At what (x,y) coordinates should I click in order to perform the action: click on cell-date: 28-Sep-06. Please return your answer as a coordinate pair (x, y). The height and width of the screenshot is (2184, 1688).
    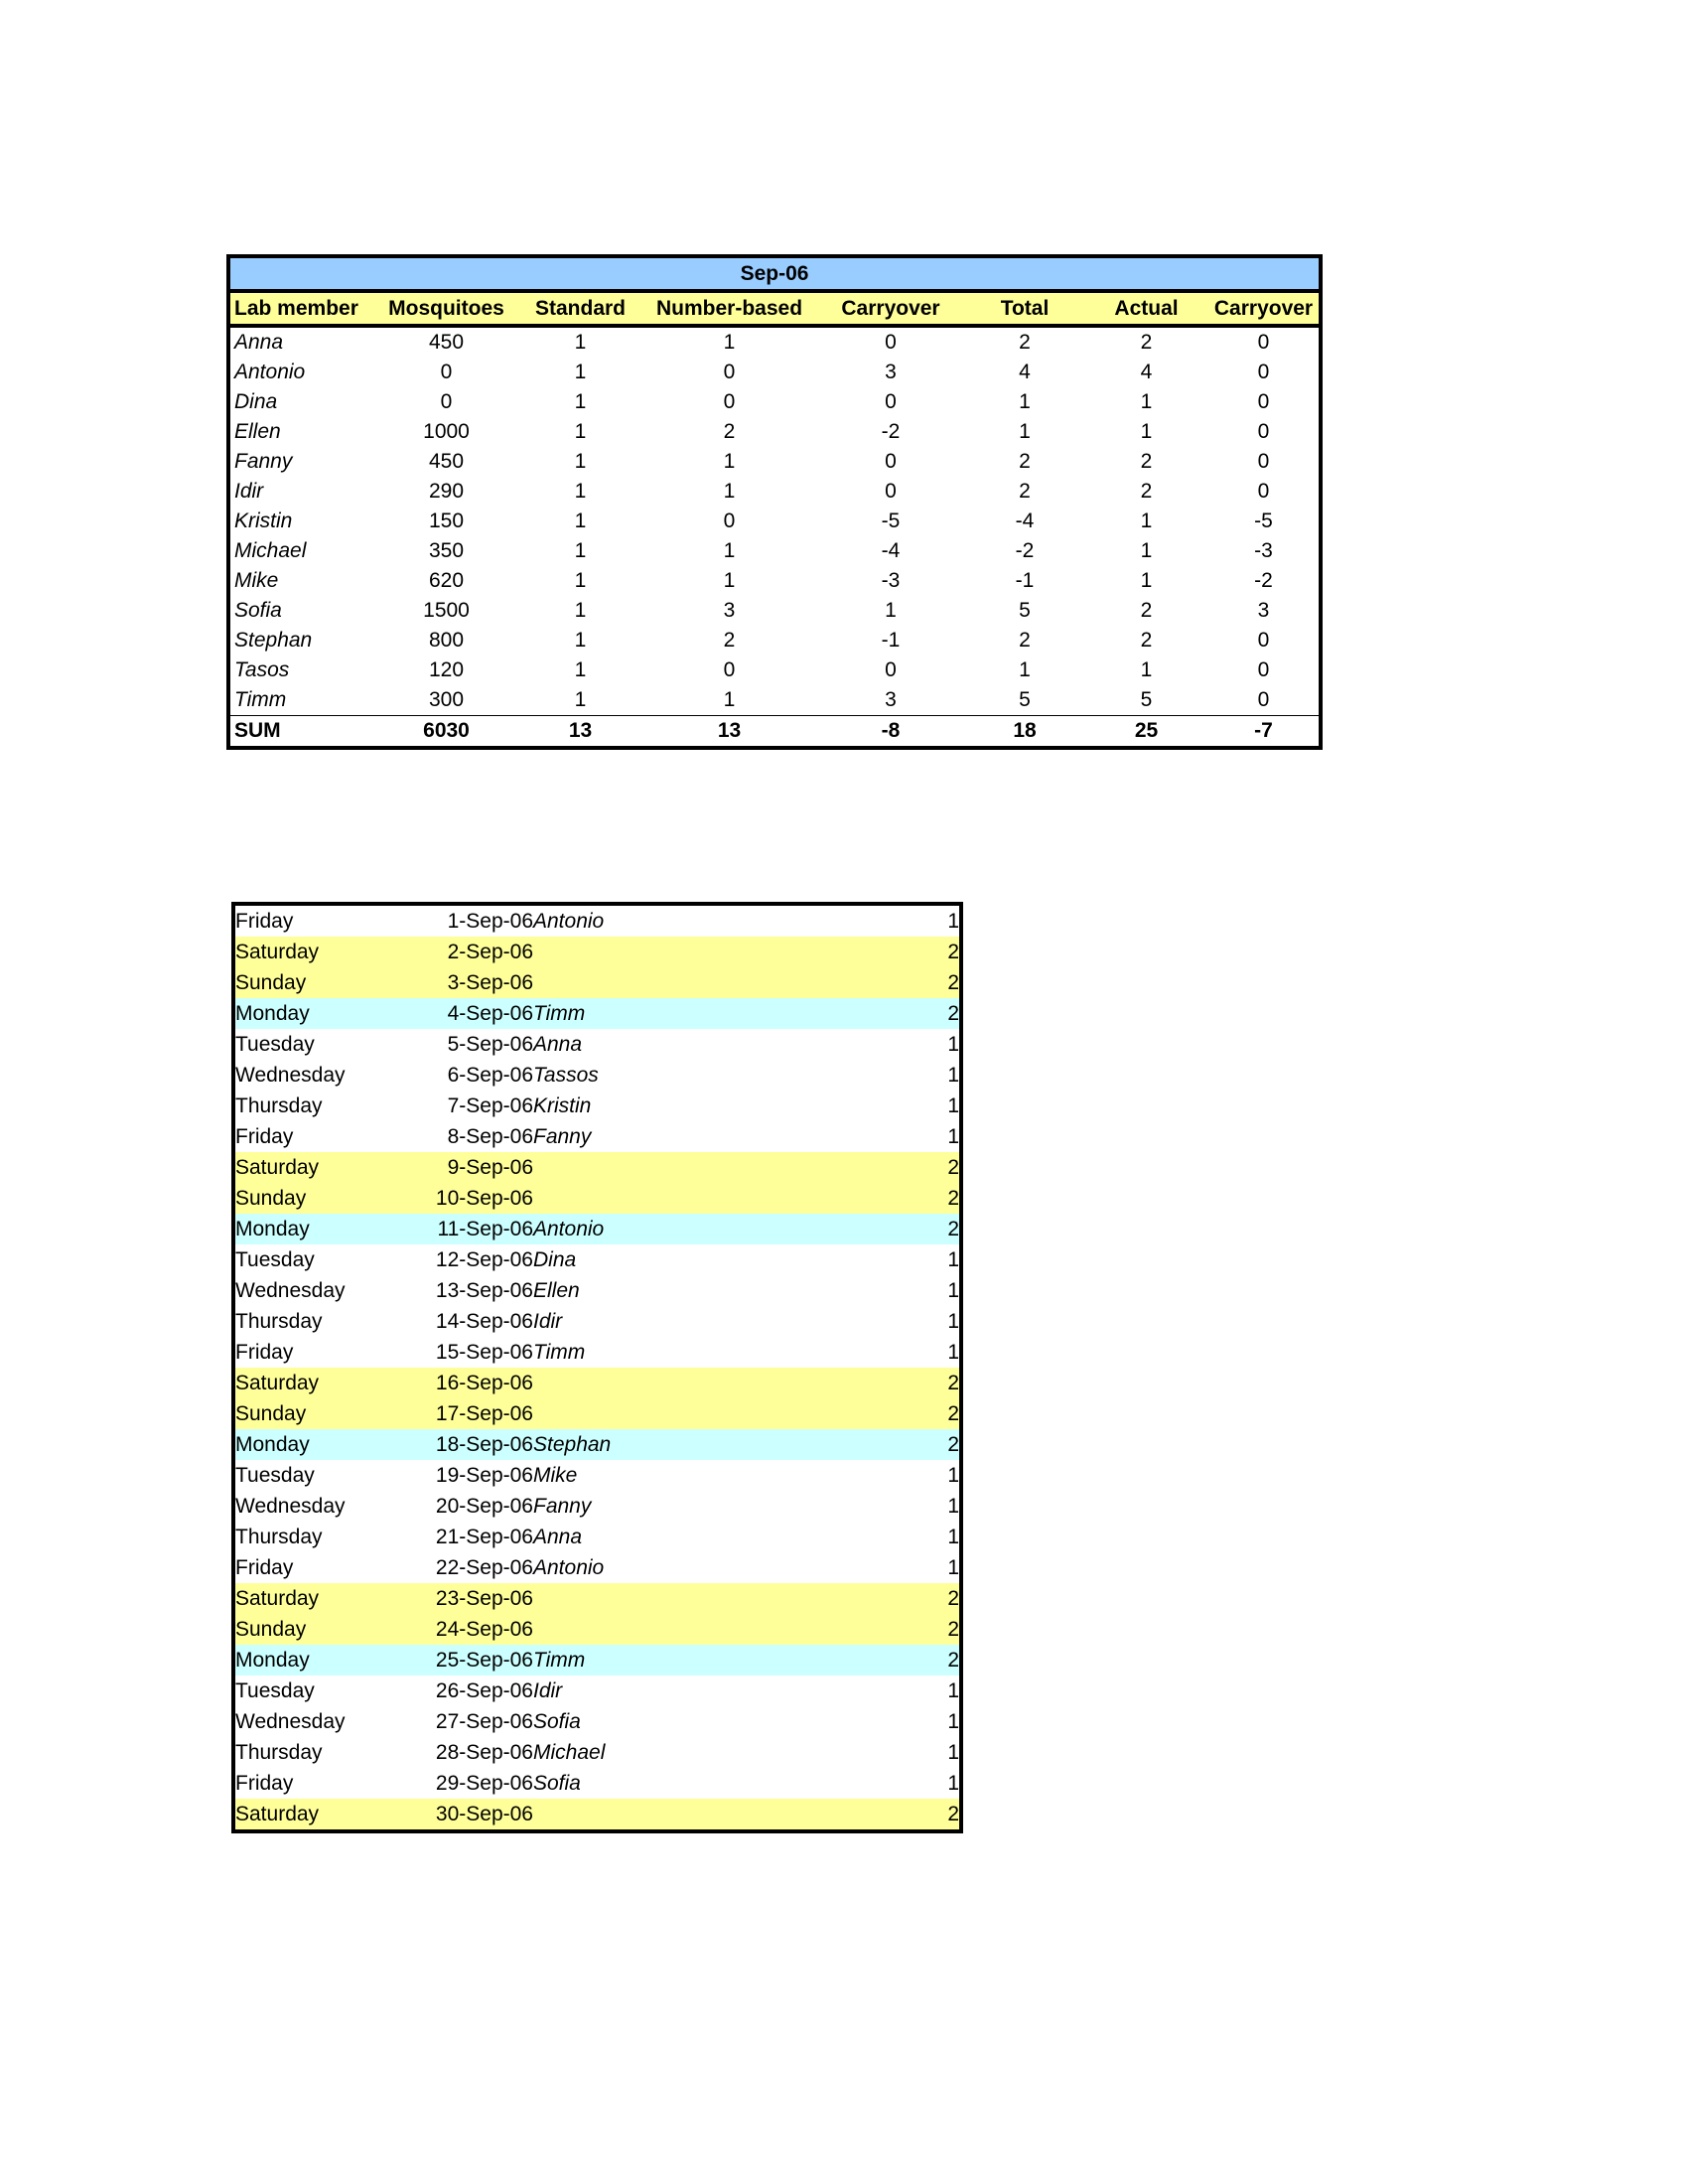
    Looking at the image, I should click on (463, 1752).